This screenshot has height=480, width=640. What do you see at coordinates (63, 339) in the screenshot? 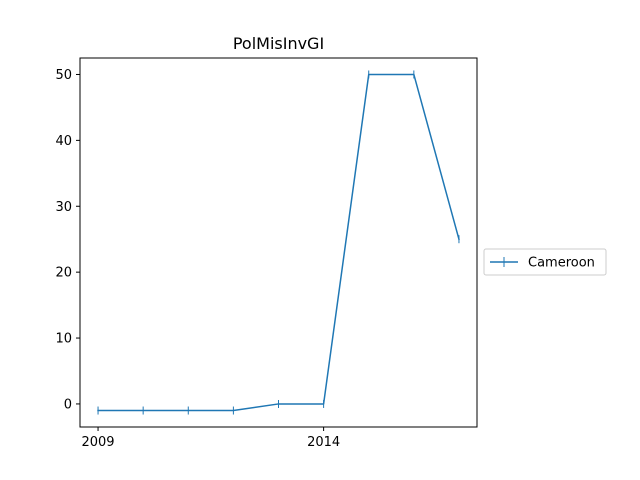
I see `y-tick-label: 10` at bounding box center [63, 339].